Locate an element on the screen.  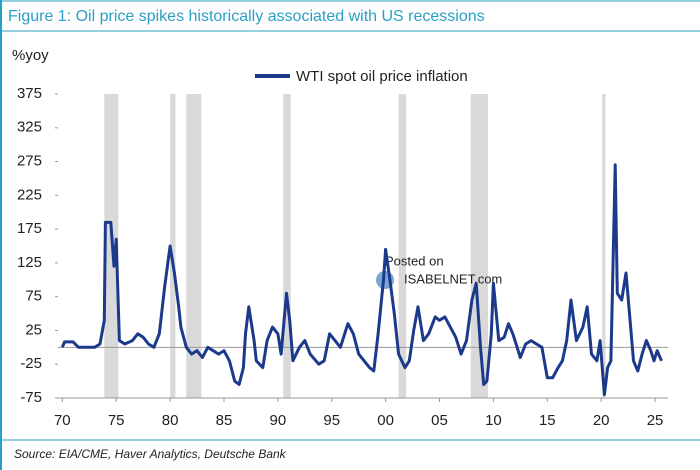
y-tick-label: 225 is located at coordinates (29, 194).